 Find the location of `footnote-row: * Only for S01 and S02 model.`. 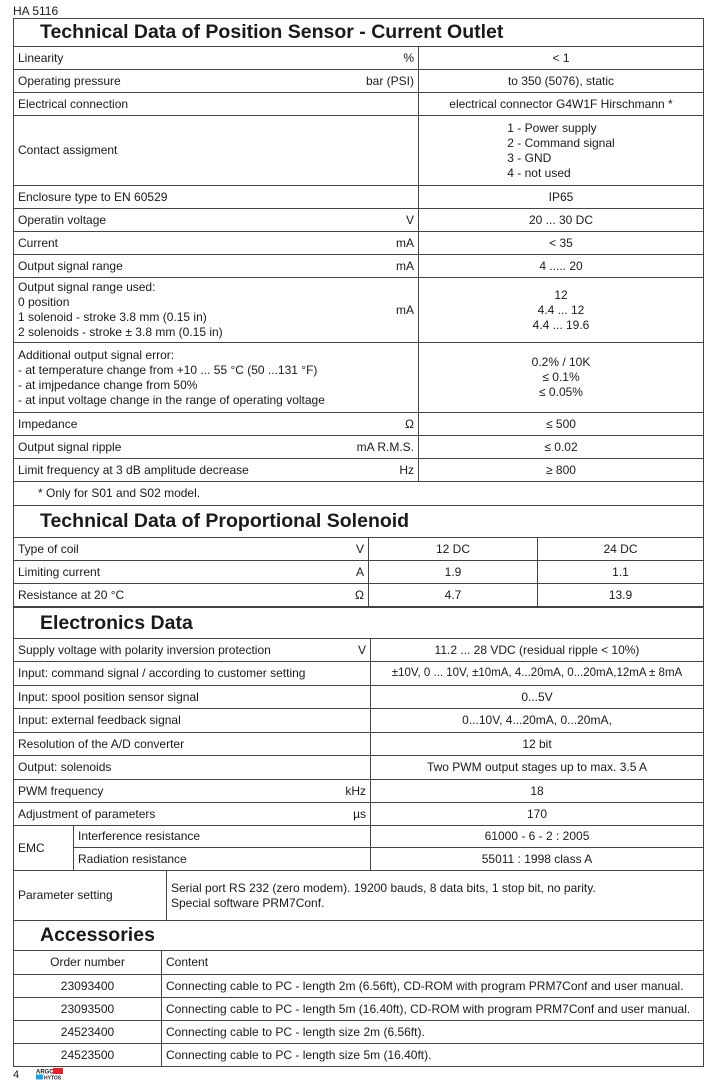

footnote-row: * Only for S01 and S02 model. is located at coordinates (358, 493).